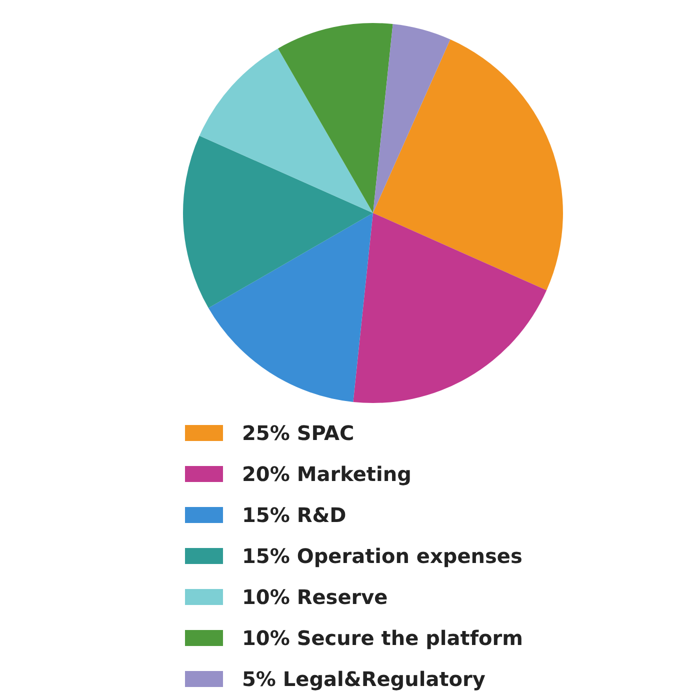 The image size is (700, 700). I want to click on legend-label: 5% Legal&Regulatory, so click(364, 679).